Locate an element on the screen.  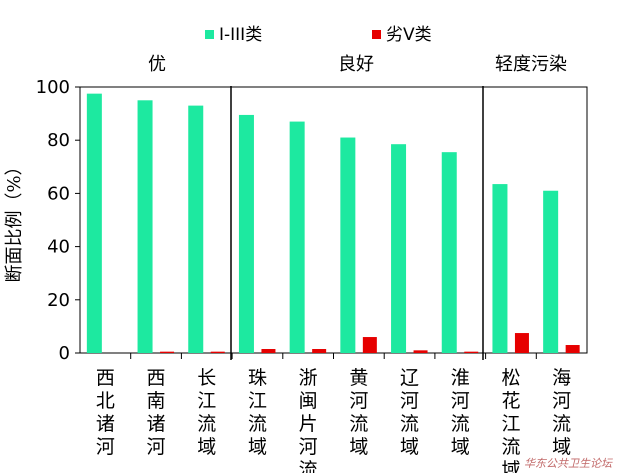
x-tick-label: 长江流域 is located at coordinates (206, 412).